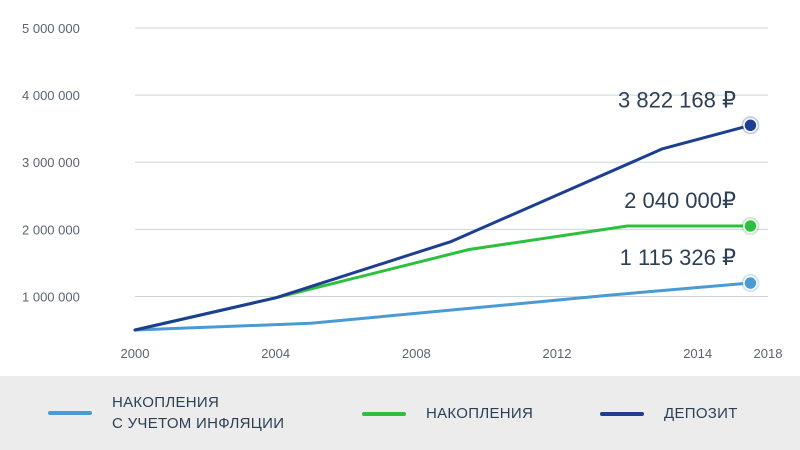 Image resolution: width=800 pixels, height=450 pixels. I want to click on legend-swatch-savings, so click(384, 413).